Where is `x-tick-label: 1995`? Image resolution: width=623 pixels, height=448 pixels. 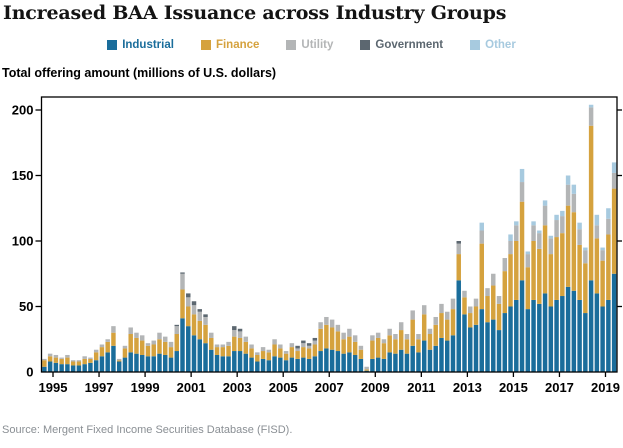 x-tick-label: 1995 is located at coordinates (53, 387).